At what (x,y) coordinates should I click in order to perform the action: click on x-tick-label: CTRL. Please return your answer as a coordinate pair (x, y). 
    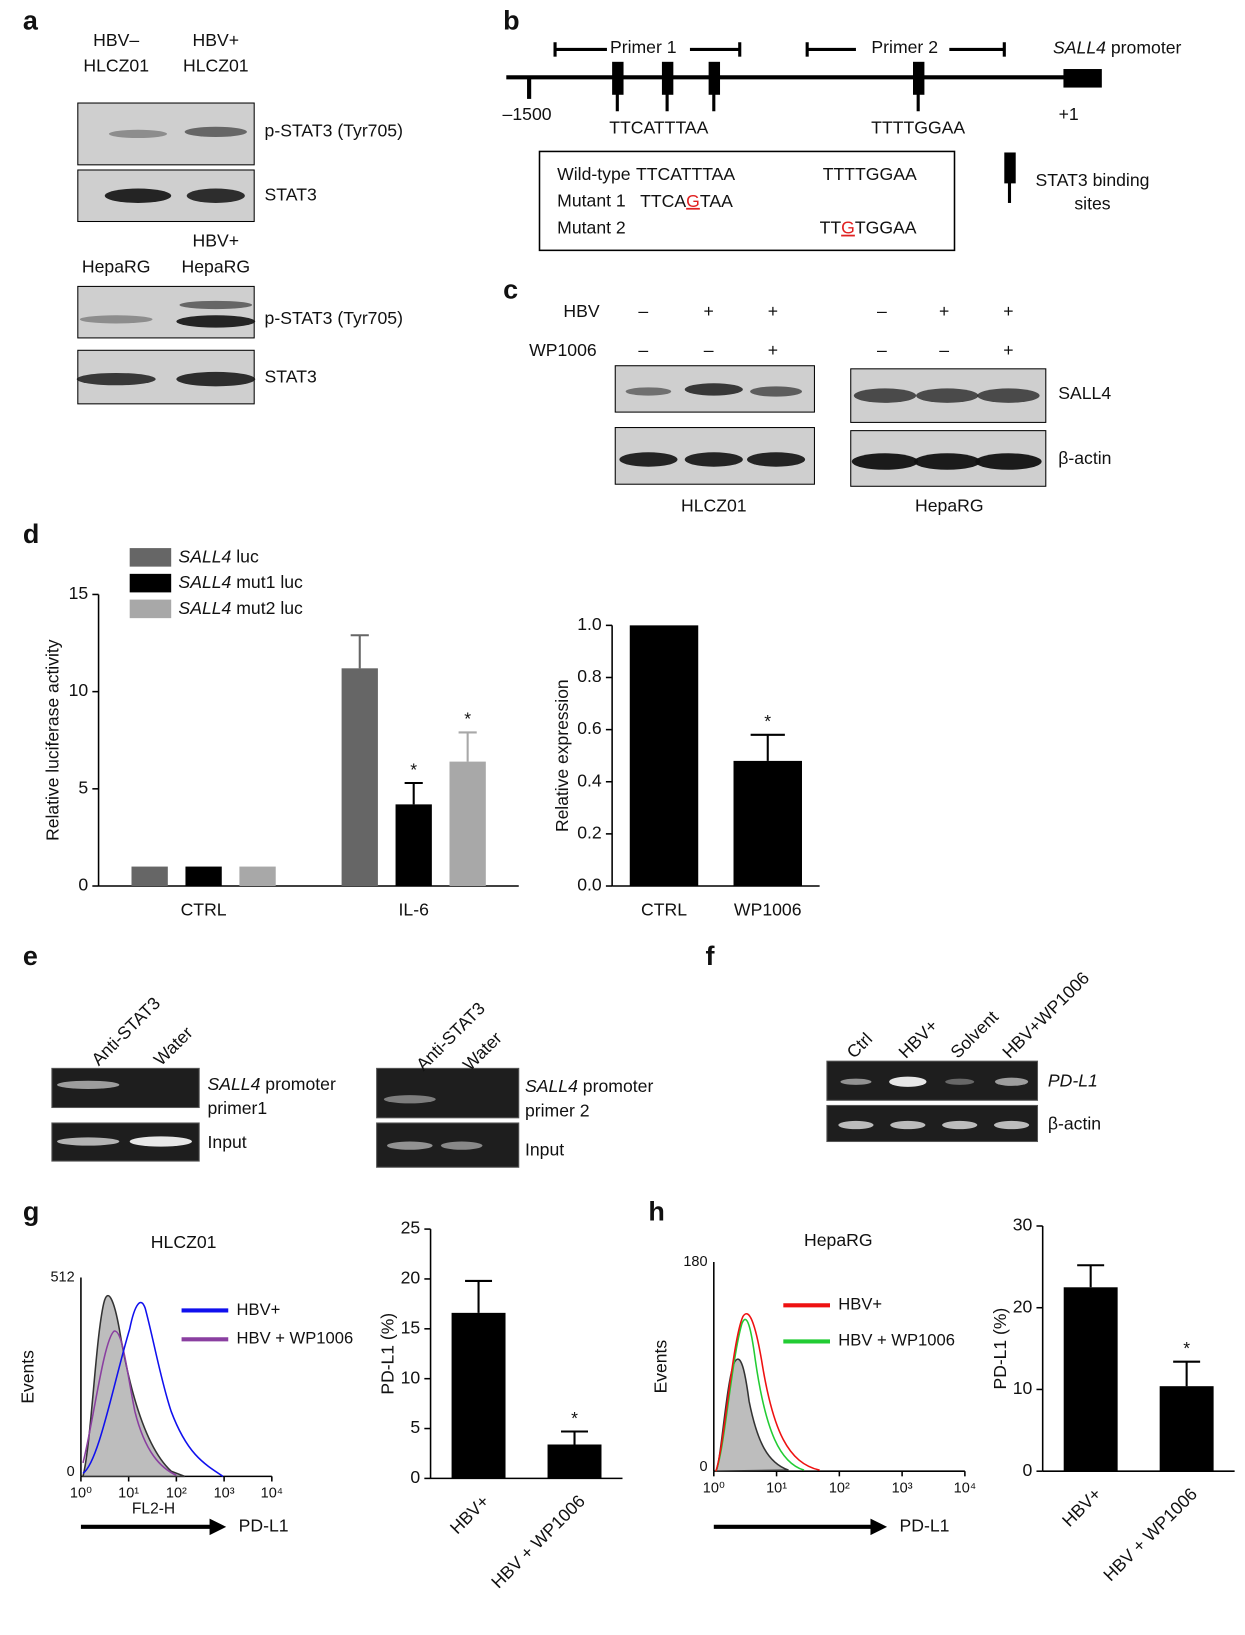
    Looking at the image, I should click on (204, 909).